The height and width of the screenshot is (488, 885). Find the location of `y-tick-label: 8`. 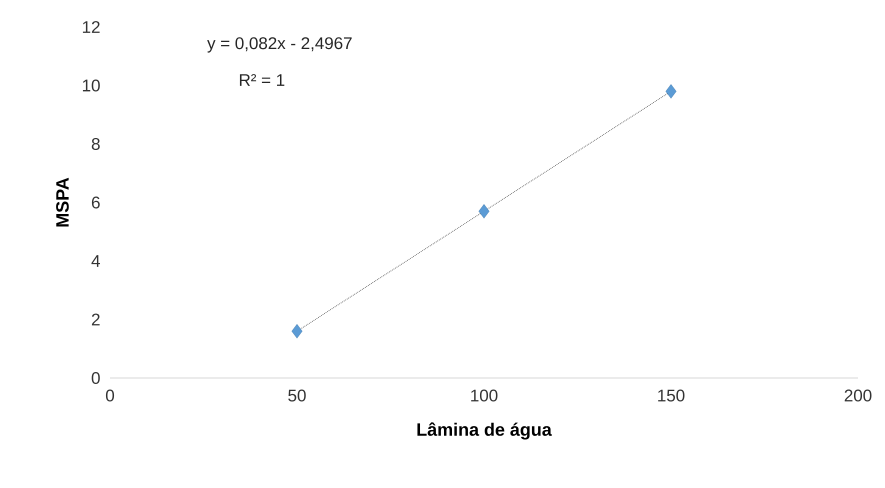

y-tick-label: 8 is located at coordinates (96, 144).